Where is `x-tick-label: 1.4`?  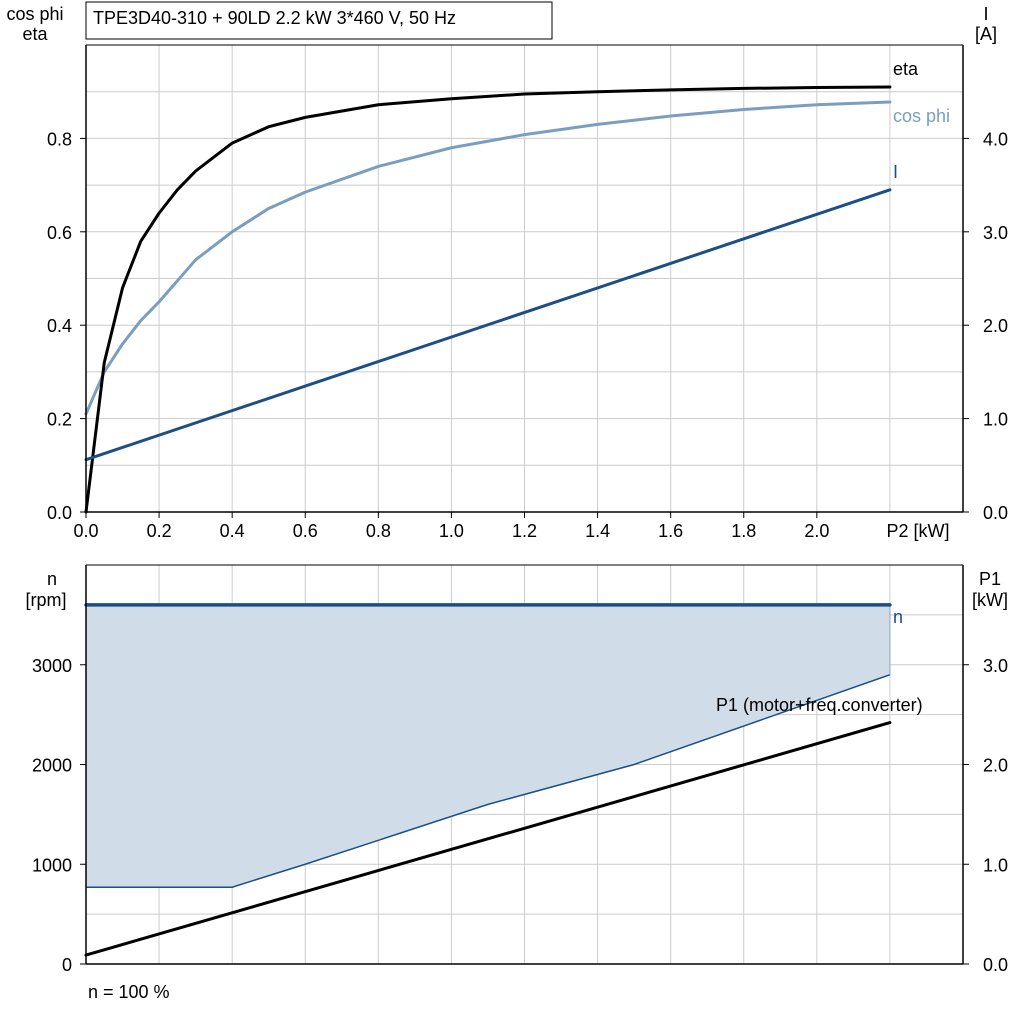
x-tick-label: 1.4 is located at coordinates (597, 531).